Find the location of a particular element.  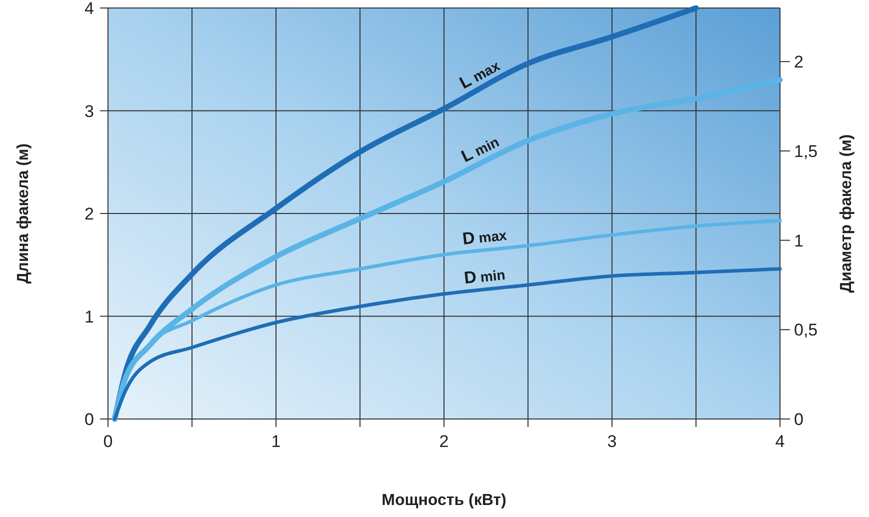

y2-tick-label: 0 is located at coordinates (799, 419).